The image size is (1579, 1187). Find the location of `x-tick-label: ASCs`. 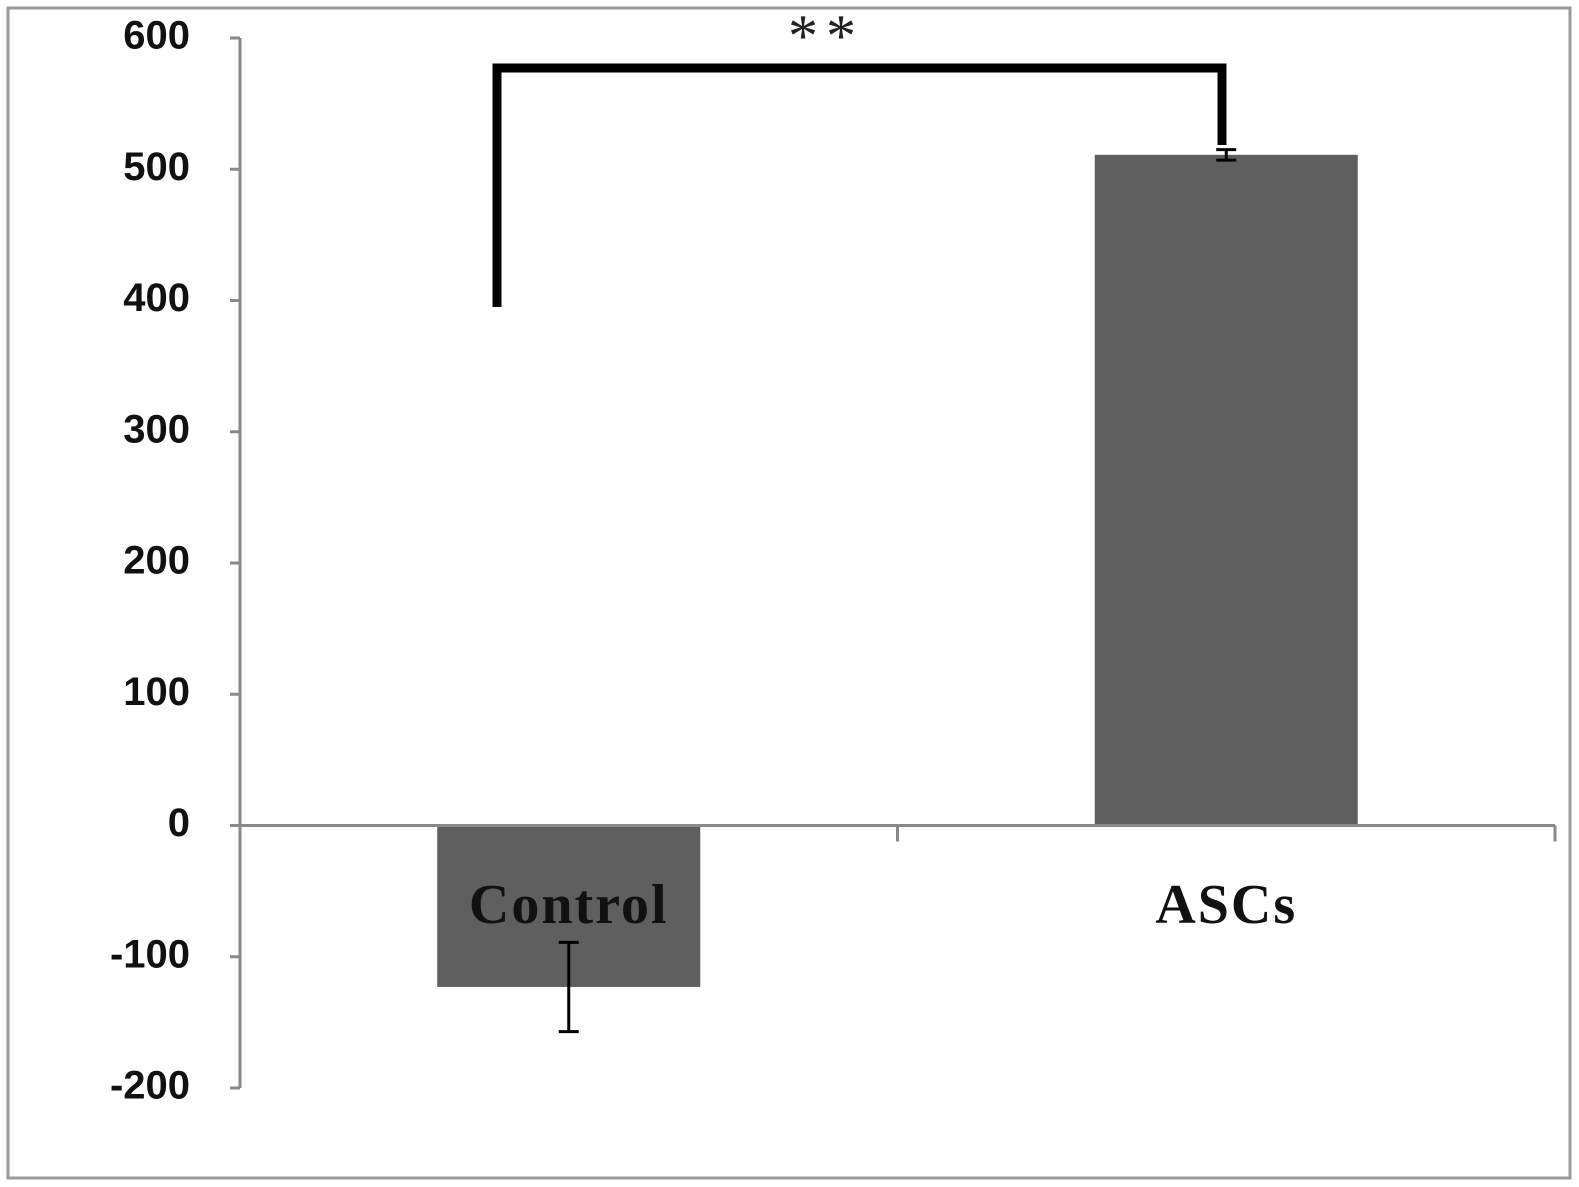

x-tick-label: ASCs is located at coordinates (1226, 905).